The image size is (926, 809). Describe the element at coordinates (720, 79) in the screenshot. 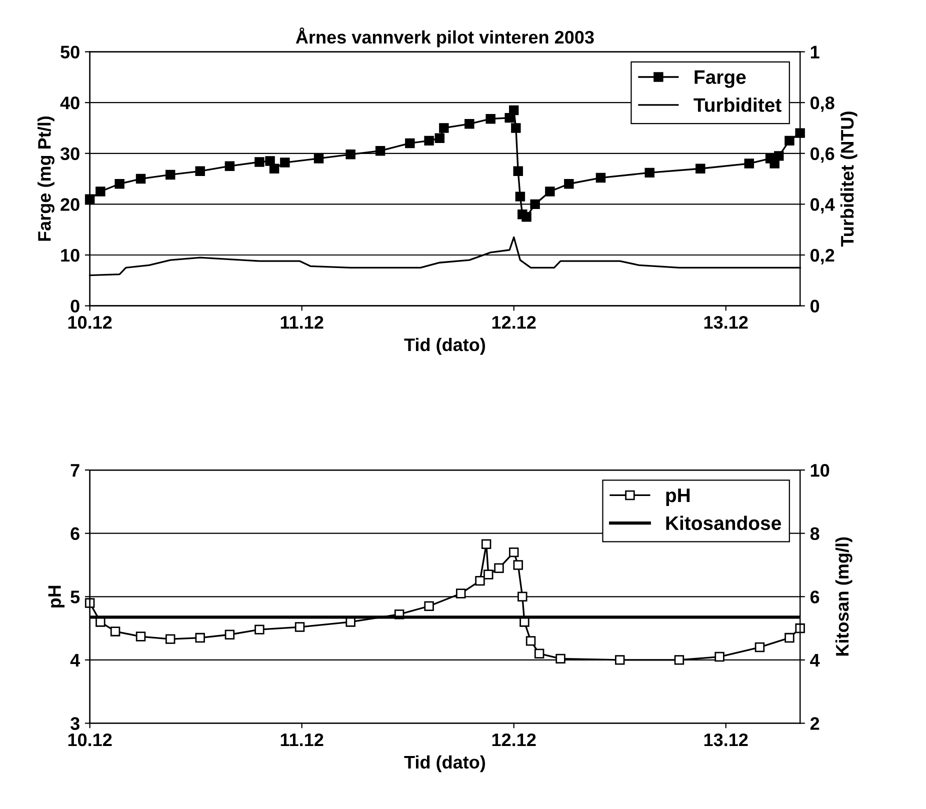

I see `legend-label: Farge` at that location.